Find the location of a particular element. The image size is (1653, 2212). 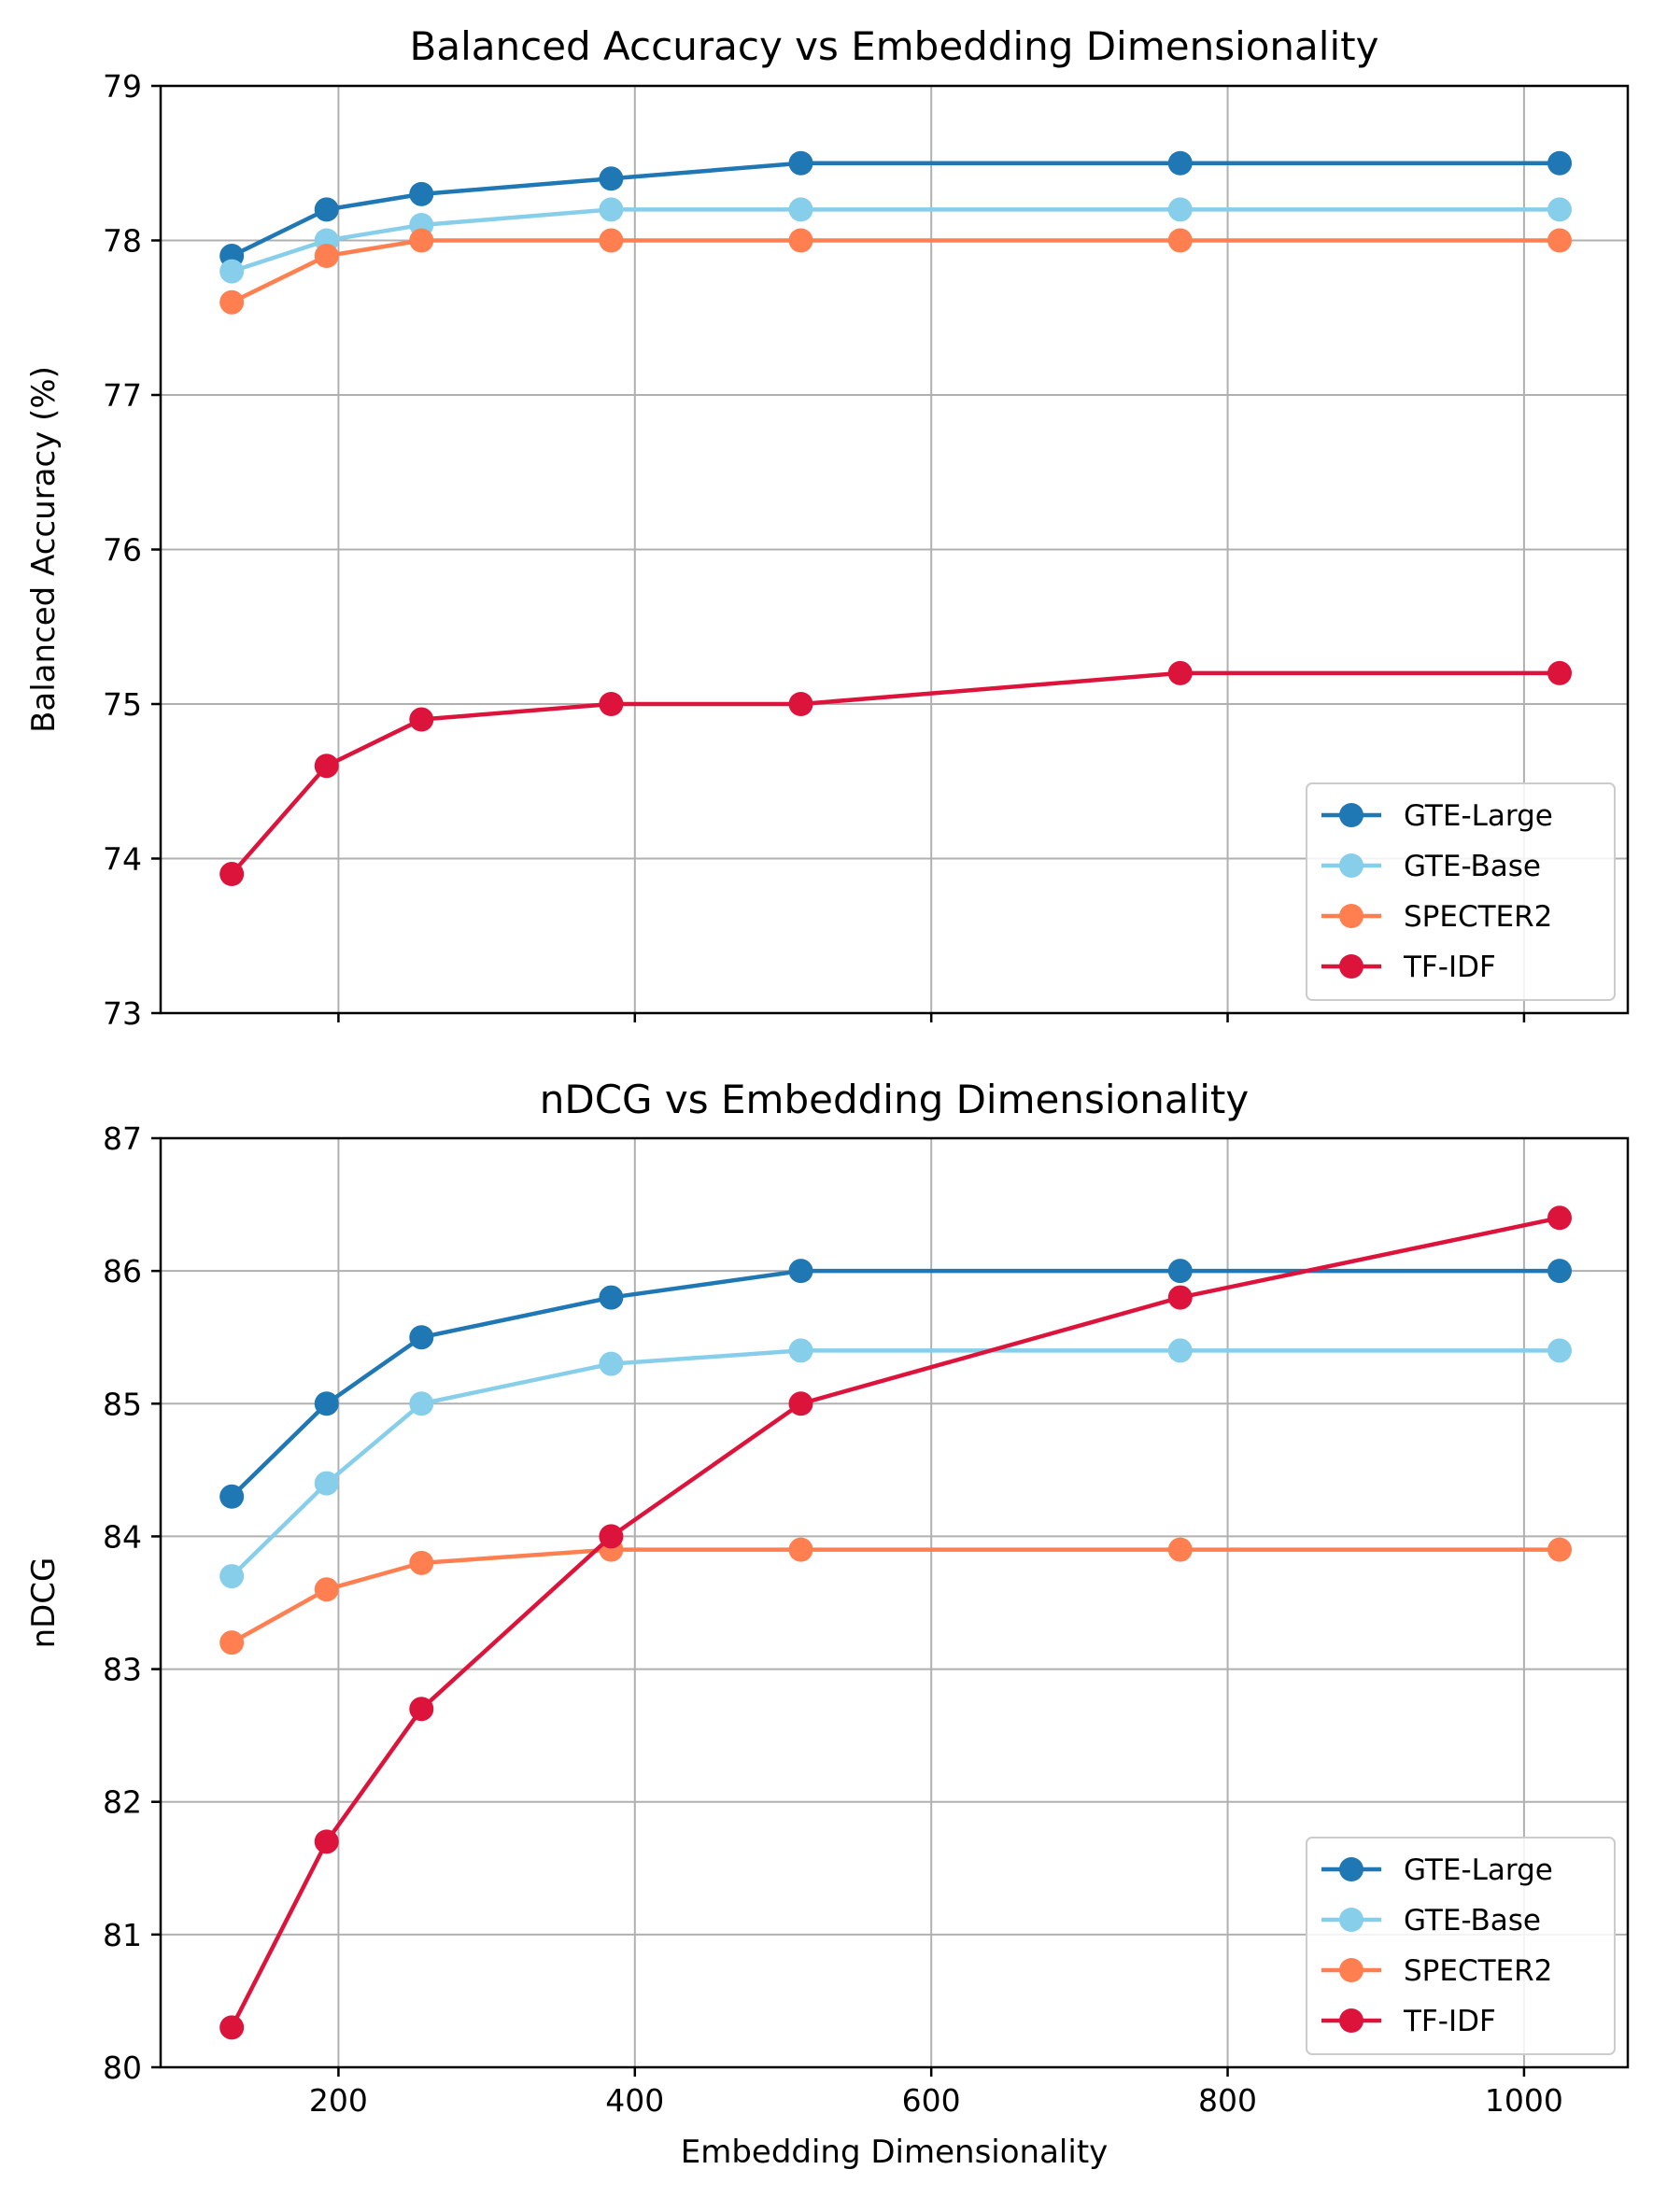

chart-0-y-tick-label-76: 76 is located at coordinates (123, 550).